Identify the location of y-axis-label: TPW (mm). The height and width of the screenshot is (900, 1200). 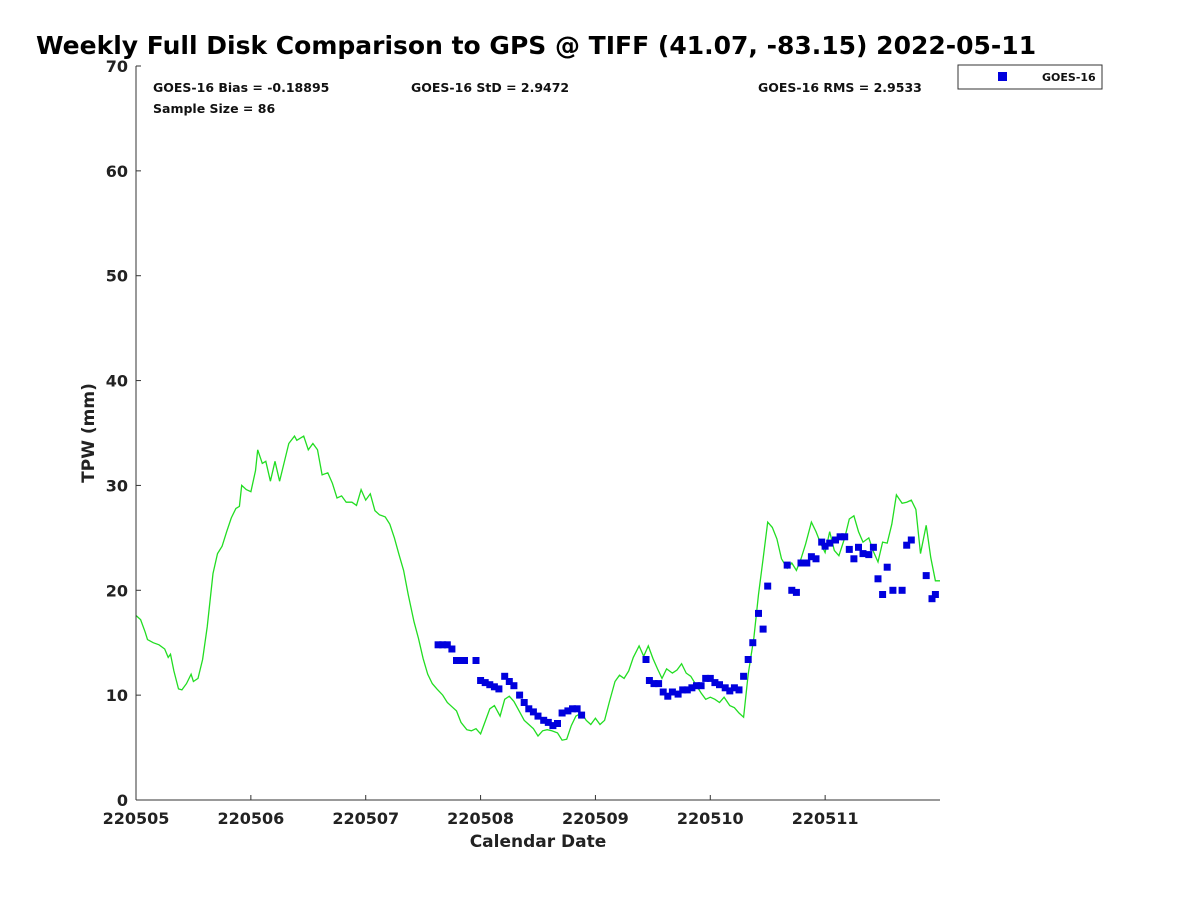
(89, 433).